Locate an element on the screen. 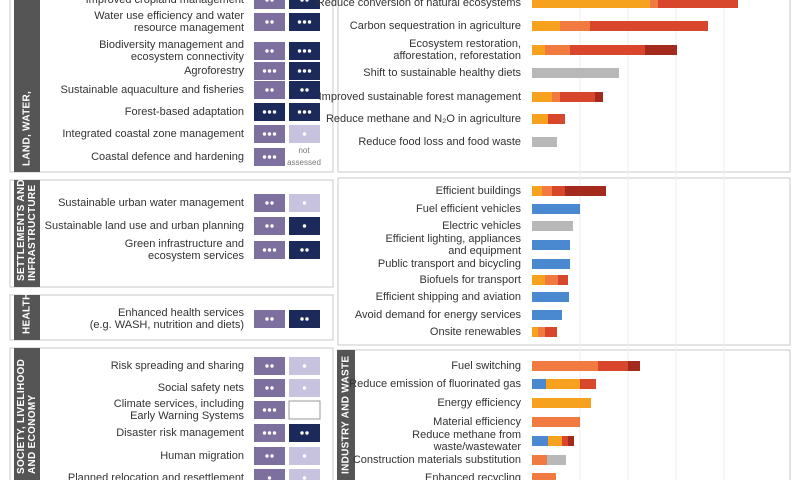 Image resolution: width=800 pixels, height=480 pixels. society-panel is located at coordinates (171, 413).